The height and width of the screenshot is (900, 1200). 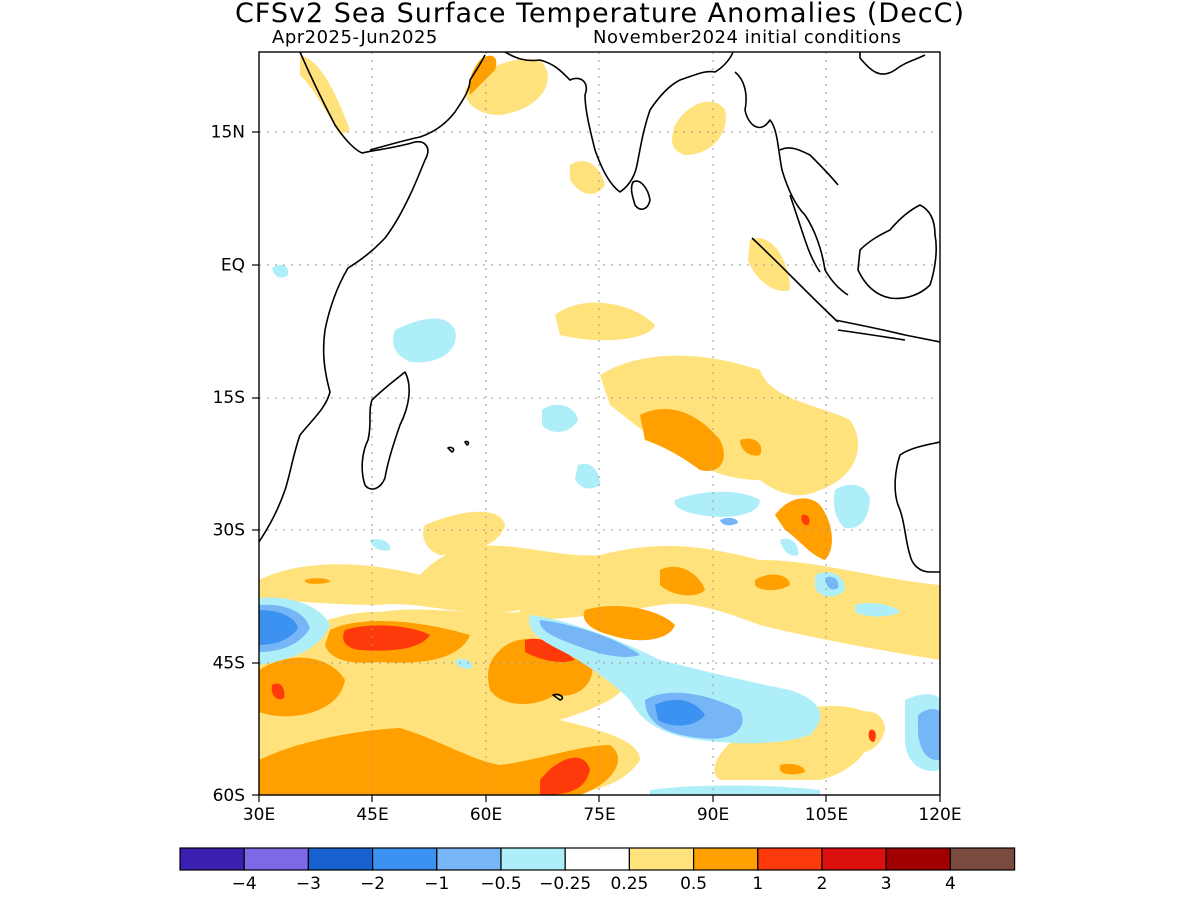 I want to click on lon-tick-label: 120E, so click(x=939, y=815).